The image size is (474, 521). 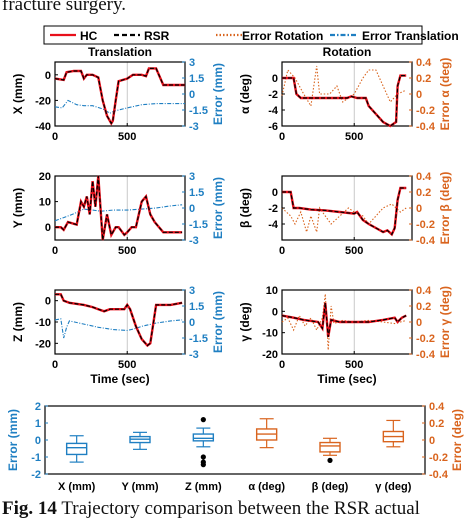 What do you see at coordinates (43, 323) in the screenshot?
I see `ytick-label-1: -10` at bounding box center [43, 323].